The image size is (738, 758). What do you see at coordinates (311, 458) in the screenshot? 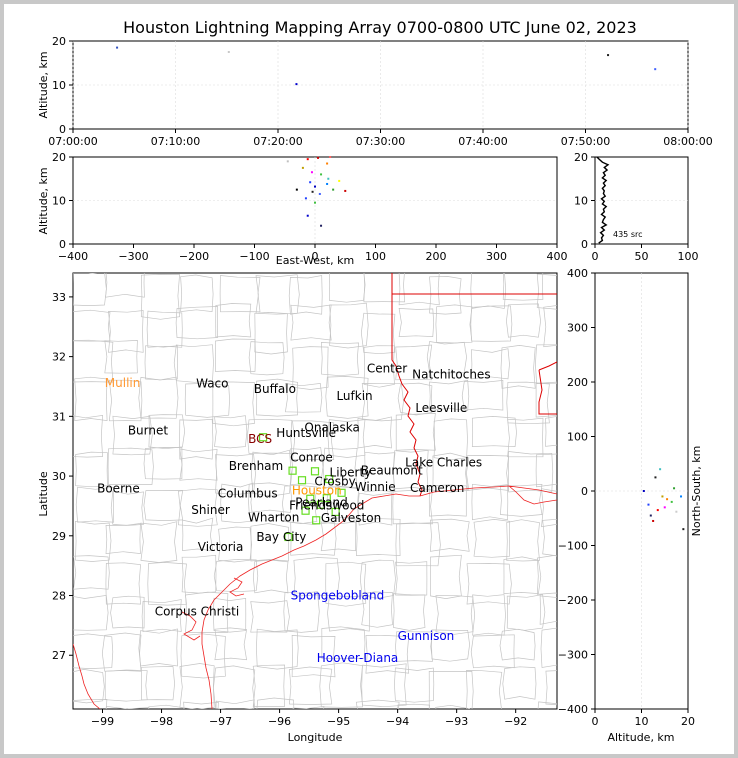
I see `city-label: Conroe` at bounding box center [311, 458].